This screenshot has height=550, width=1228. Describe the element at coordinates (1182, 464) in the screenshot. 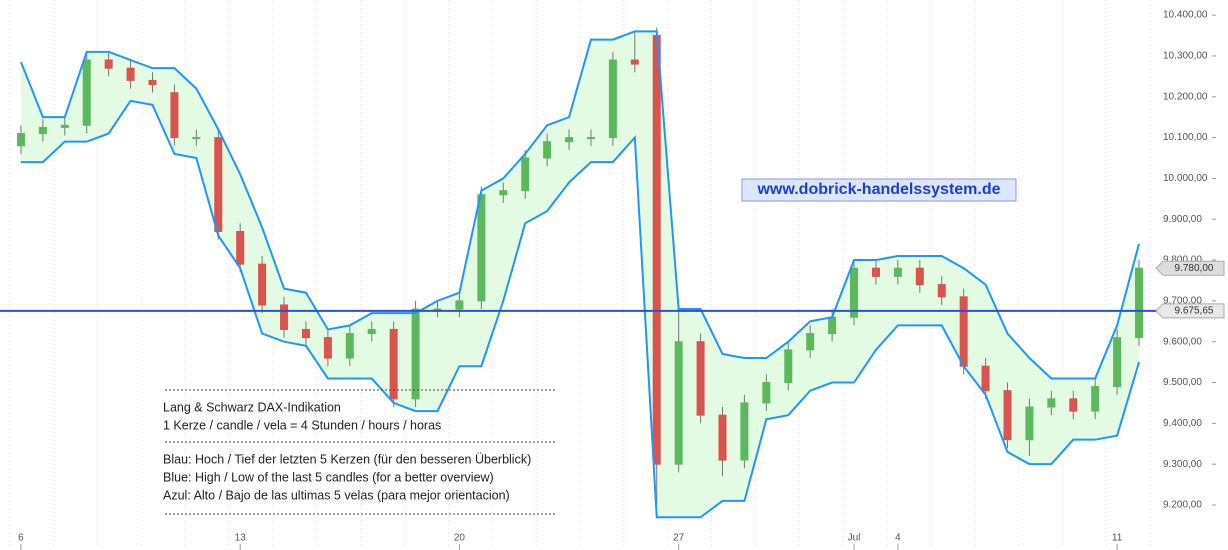

I see `y-tick-label: 9.300,00` at that location.